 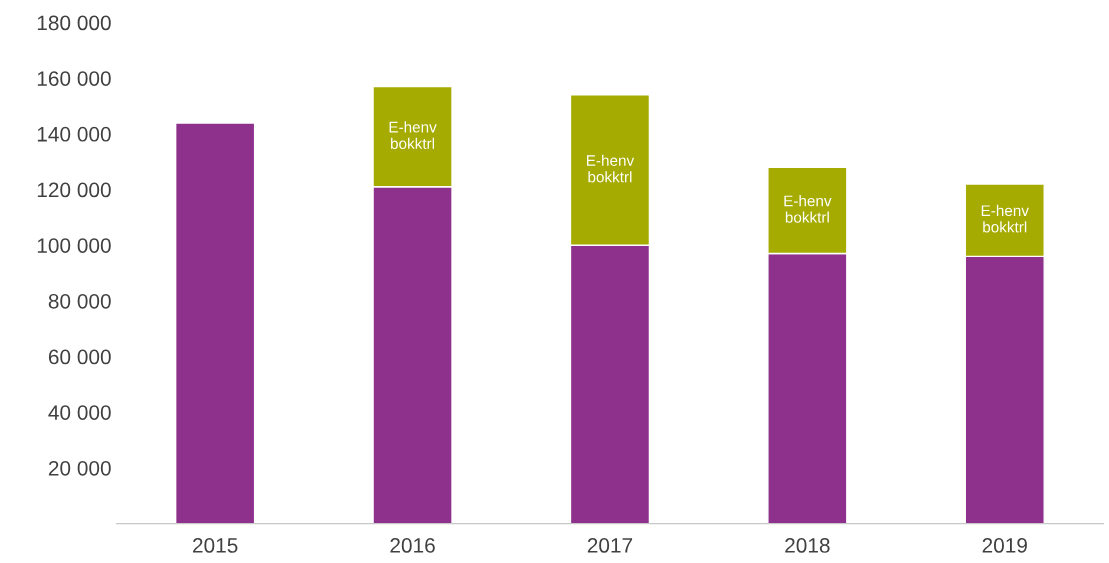 What do you see at coordinates (807, 545) in the screenshot?
I see `x-tick-label: 2018` at bounding box center [807, 545].